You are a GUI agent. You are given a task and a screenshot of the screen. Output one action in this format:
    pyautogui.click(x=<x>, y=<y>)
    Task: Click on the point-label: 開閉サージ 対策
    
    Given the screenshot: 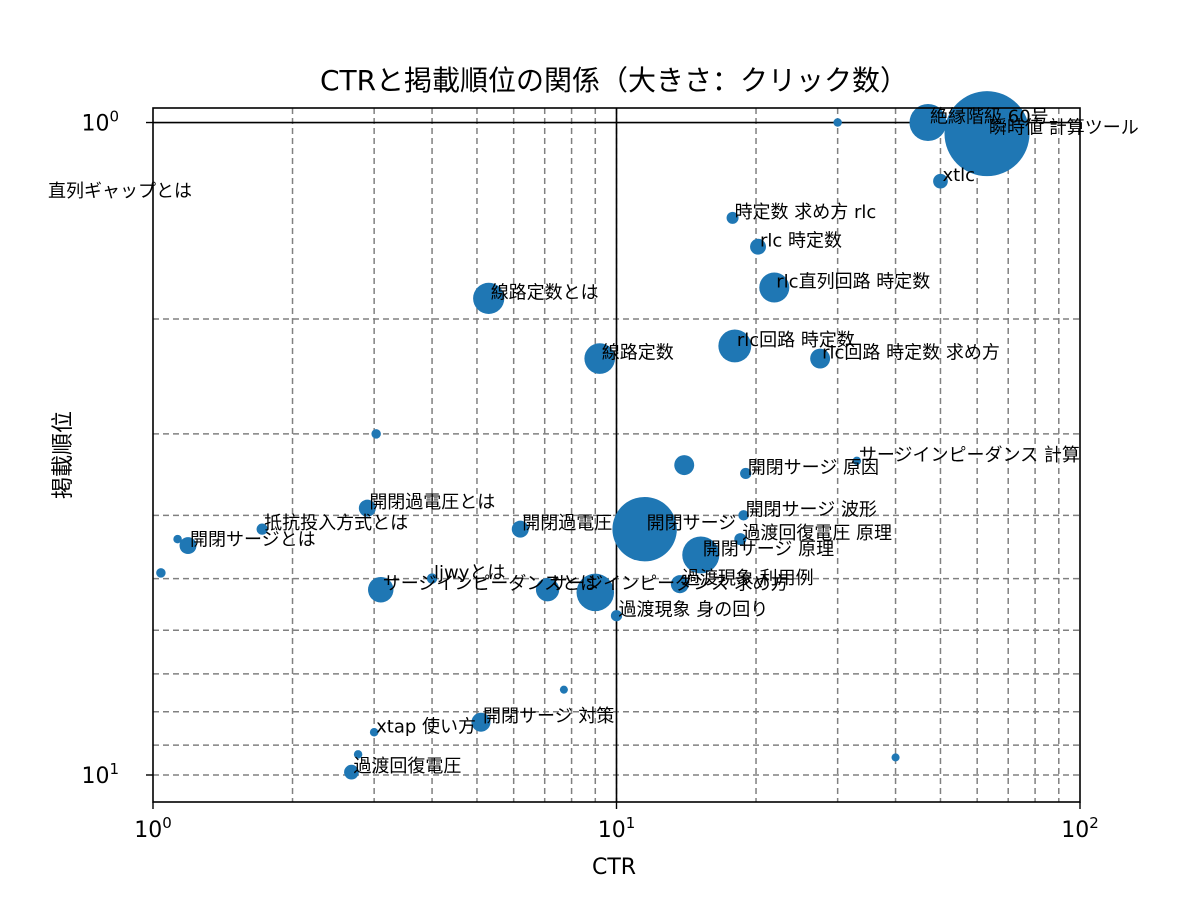 What is the action you would take?
    pyautogui.click(x=548, y=716)
    